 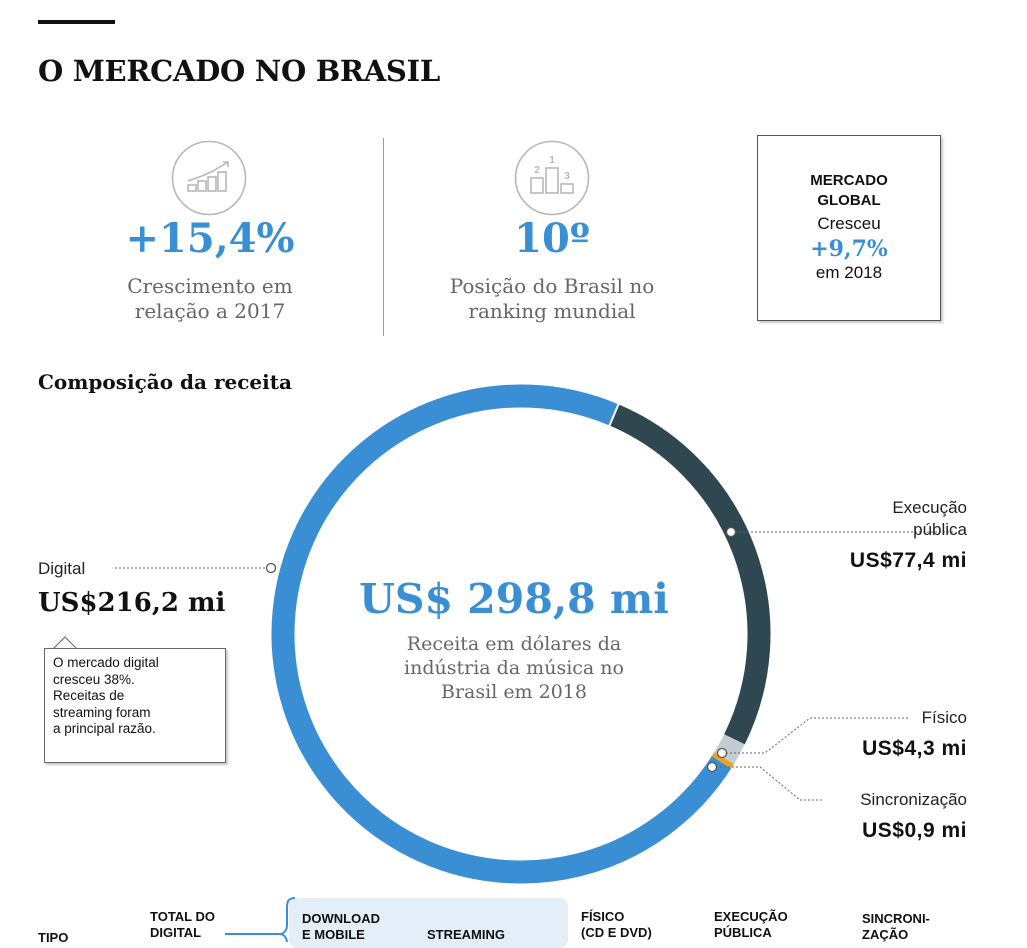 What do you see at coordinates (603, 916) in the screenshot?
I see `col-header-line: FÍSICO` at bounding box center [603, 916].